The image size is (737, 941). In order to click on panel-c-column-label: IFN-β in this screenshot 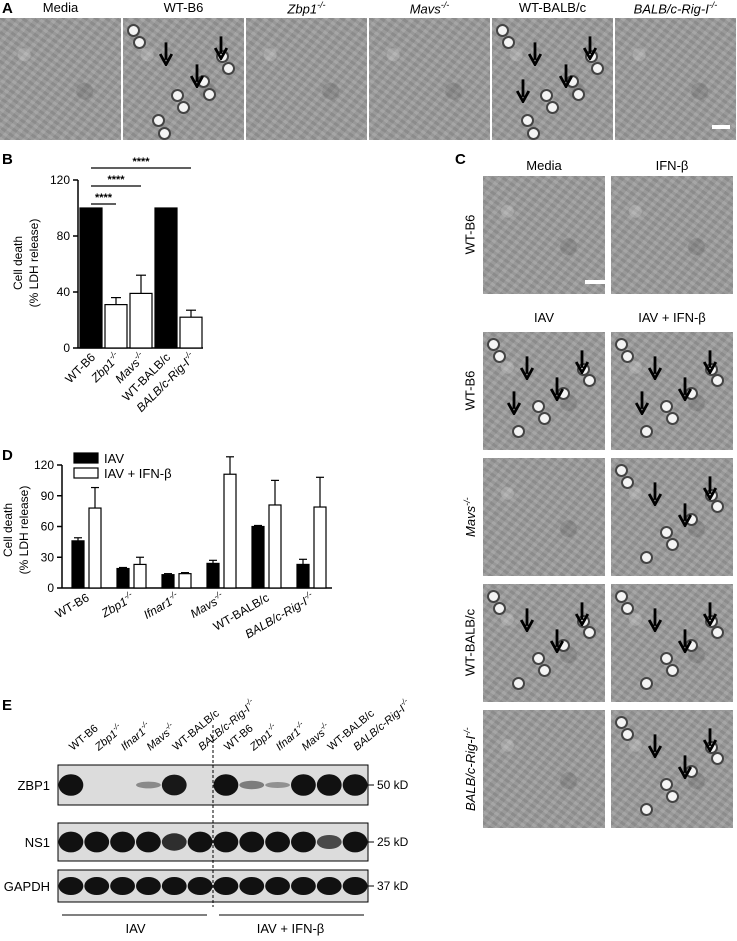, I will do `click(672, 165)`.